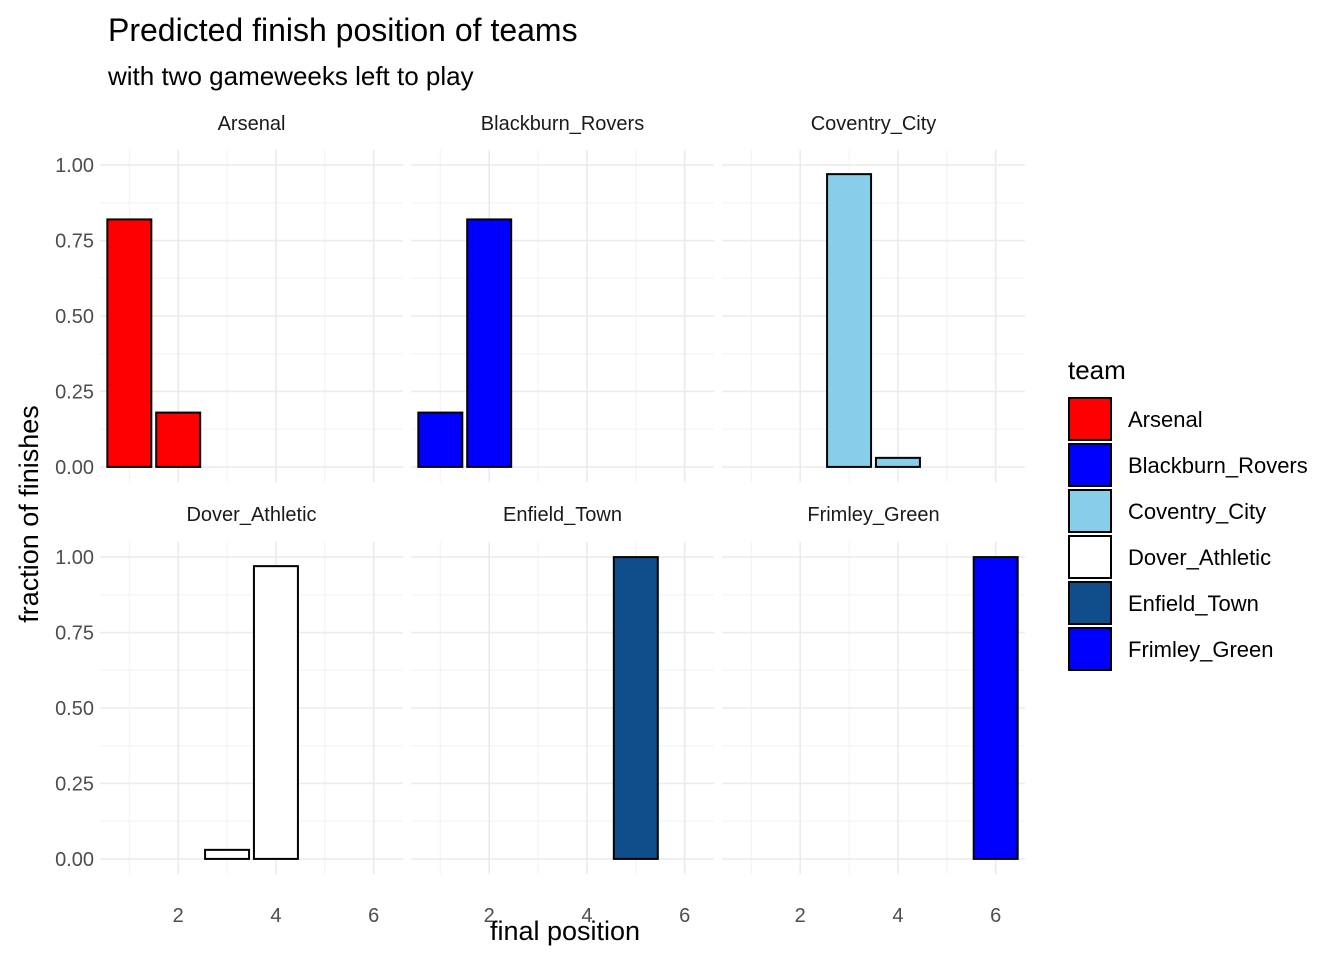 The height and width of the screenshot is (960, 1344). Describe the element at coordinates (1090, 557) in the screenshot. I see `legend-swatch-dover-athletic` at that location.